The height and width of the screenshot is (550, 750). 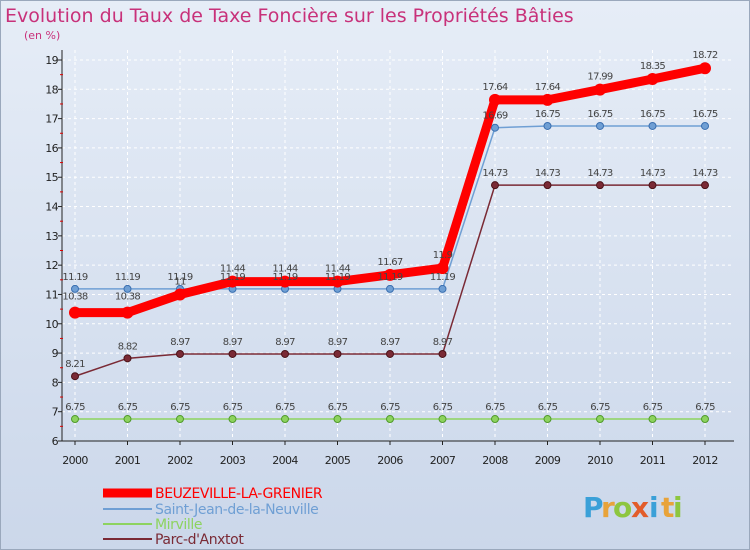 I want to click on value-label: 8.21, so click(x=75, y=364).